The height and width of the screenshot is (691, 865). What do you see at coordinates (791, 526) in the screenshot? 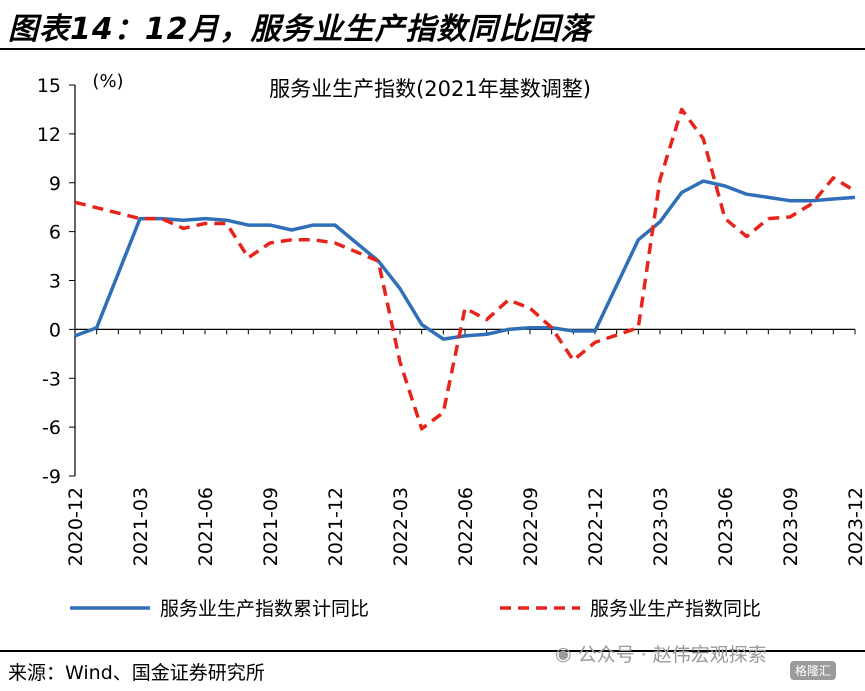
I see `x-tick-label: 2023-09` at bounding box center [791, 526].